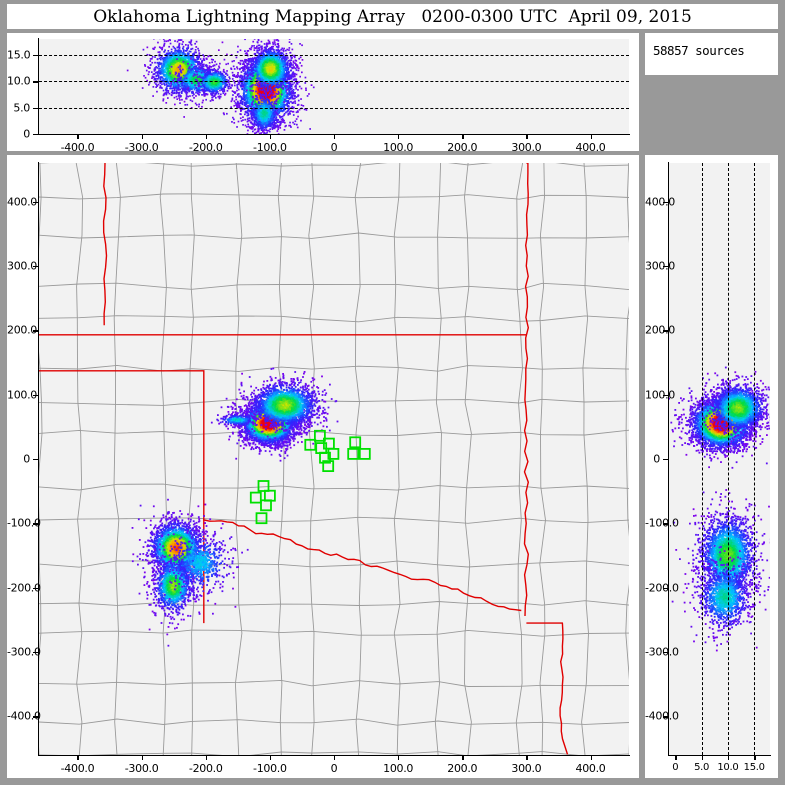  I want to click on y-tick-label: 5.0, so click(18, 107).